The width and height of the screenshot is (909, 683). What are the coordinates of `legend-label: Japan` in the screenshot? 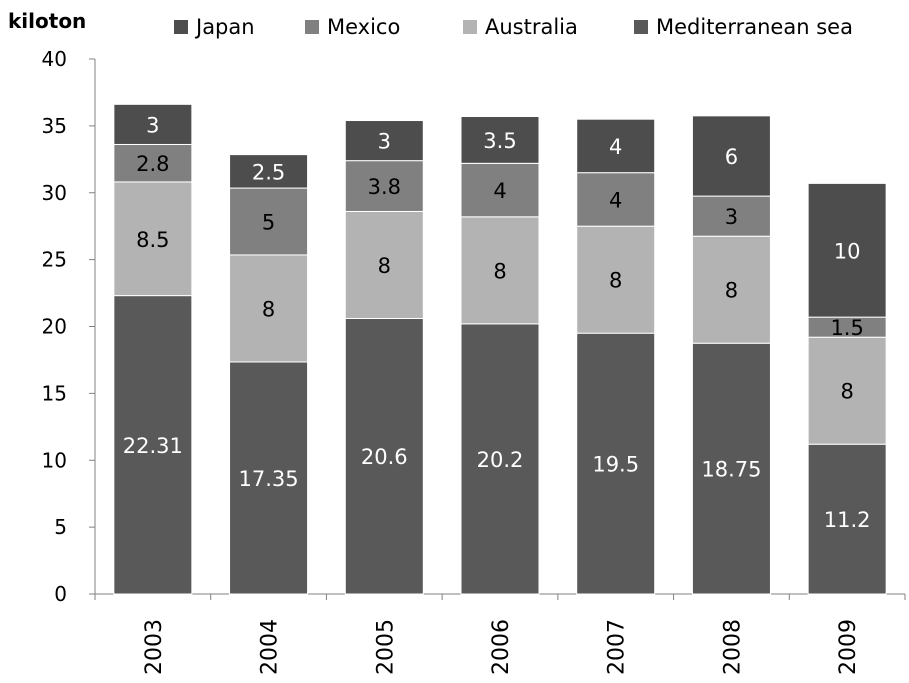 It's located at (224, 27).